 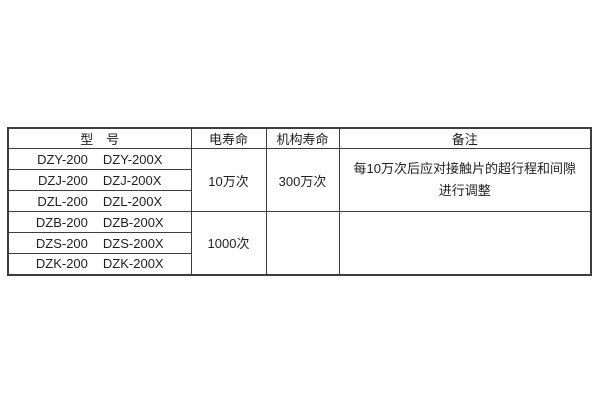 I want to click on header-remarks: 备注, so click(x=465, y=138).